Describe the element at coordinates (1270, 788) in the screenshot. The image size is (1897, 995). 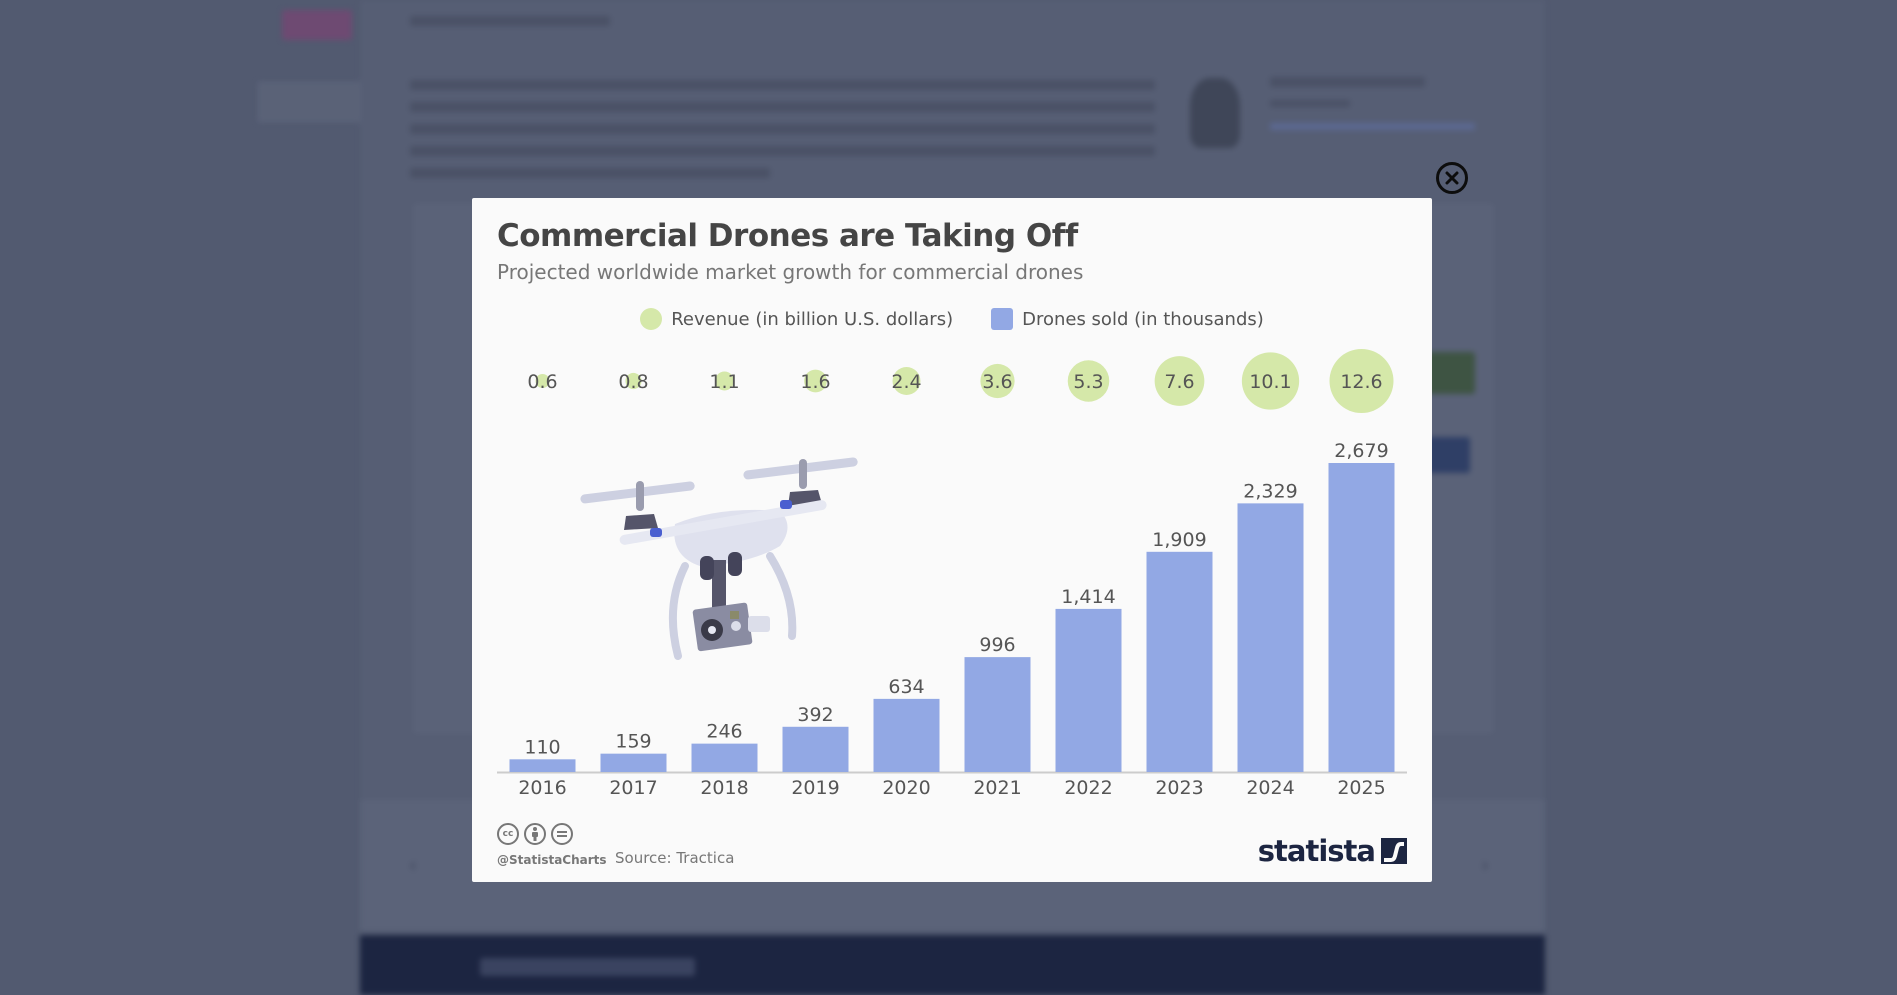
I see `x-tick-label: 2024` at that location.